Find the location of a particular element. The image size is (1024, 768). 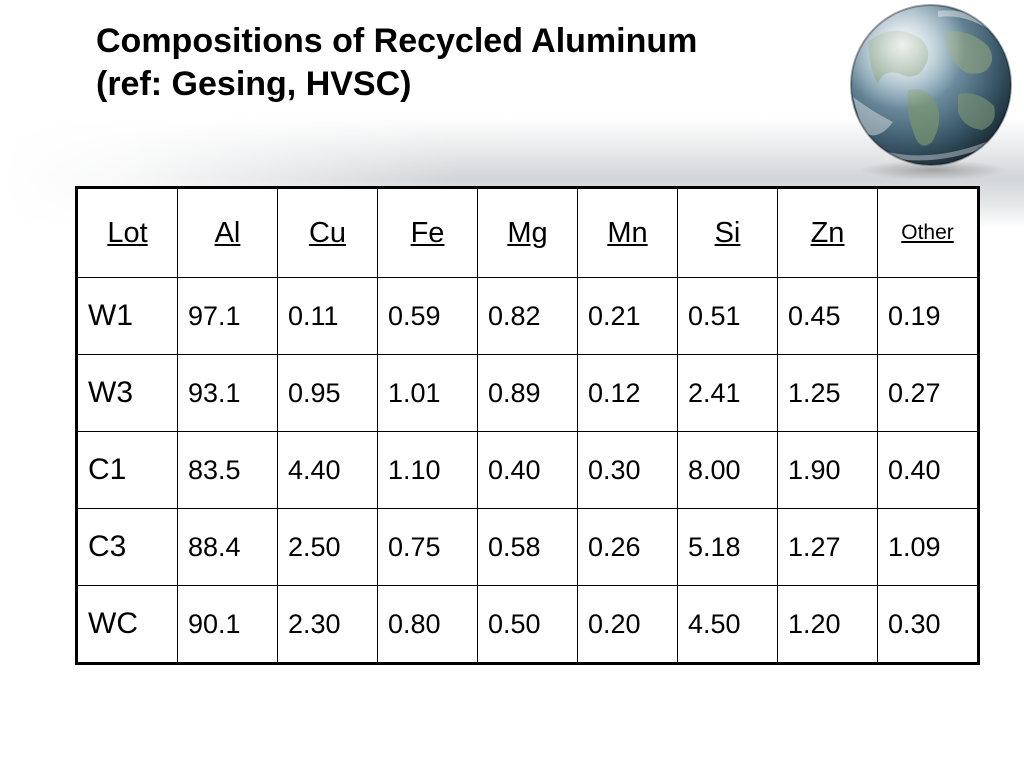

table-cell: 1.27 is located at coordinates (827, 547).